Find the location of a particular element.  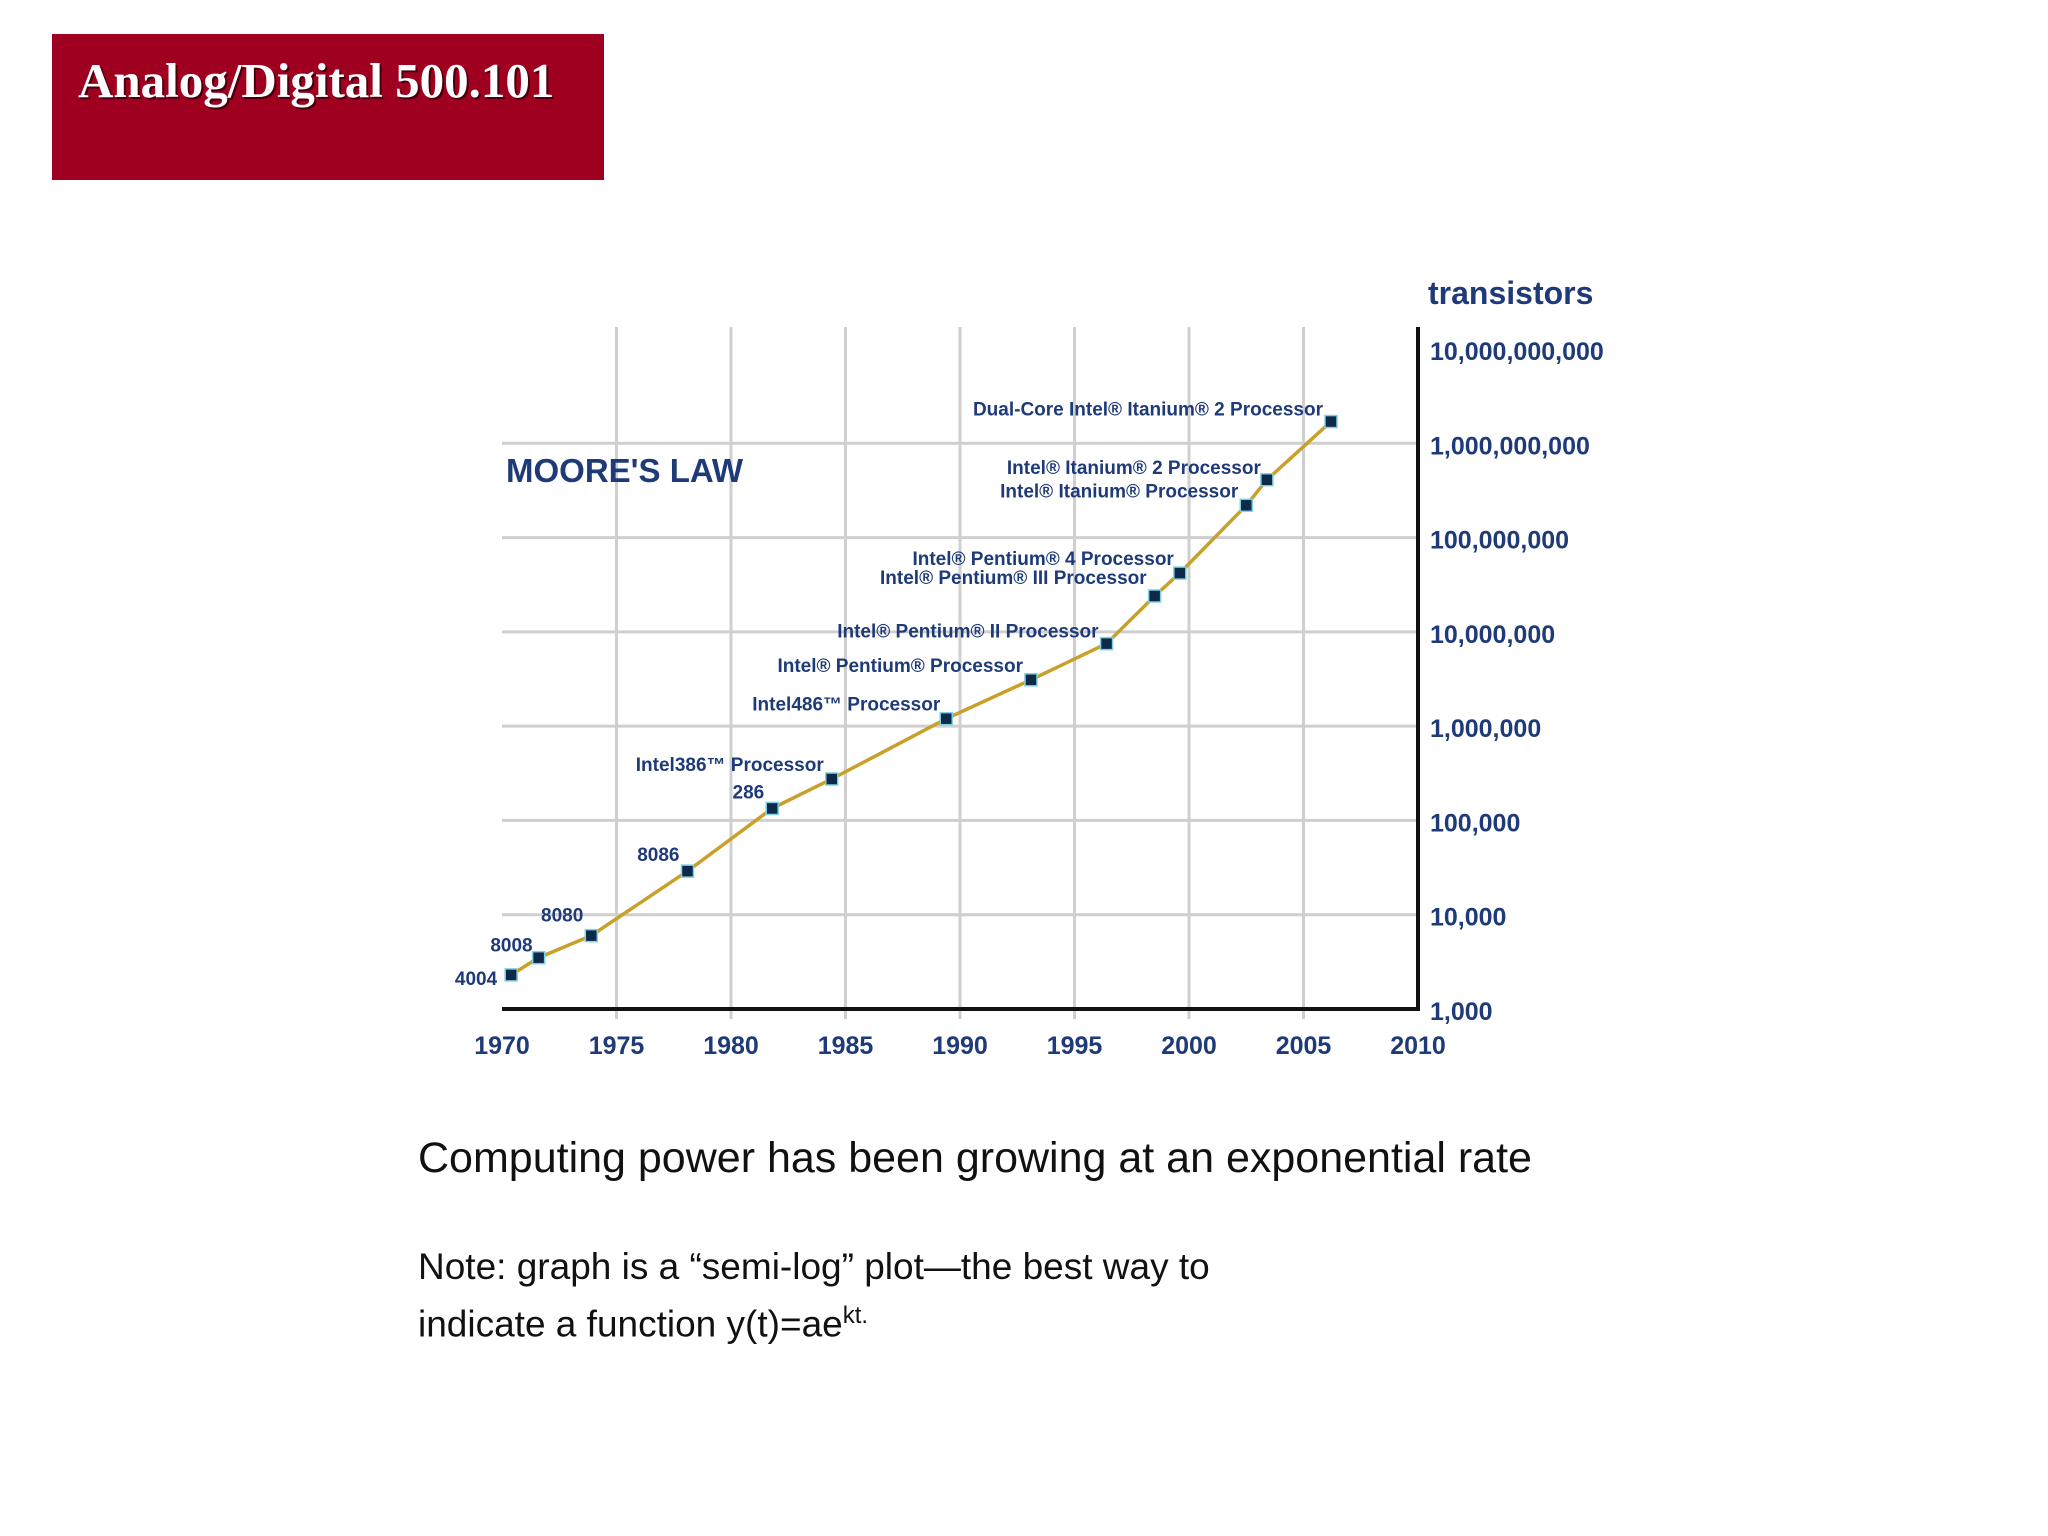

data-label: 4004 is located at coordinates (476, 979).